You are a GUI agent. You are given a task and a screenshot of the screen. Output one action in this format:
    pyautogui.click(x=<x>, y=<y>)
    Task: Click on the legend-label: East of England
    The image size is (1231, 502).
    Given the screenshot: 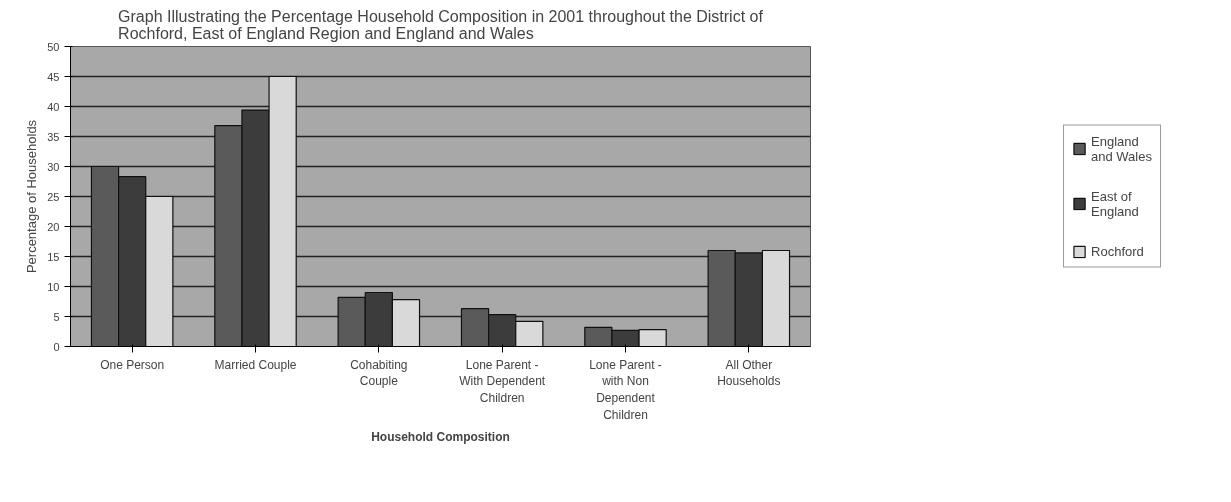 What is the action you would take?
    pyautogui.click(x=1115, y=203)
    